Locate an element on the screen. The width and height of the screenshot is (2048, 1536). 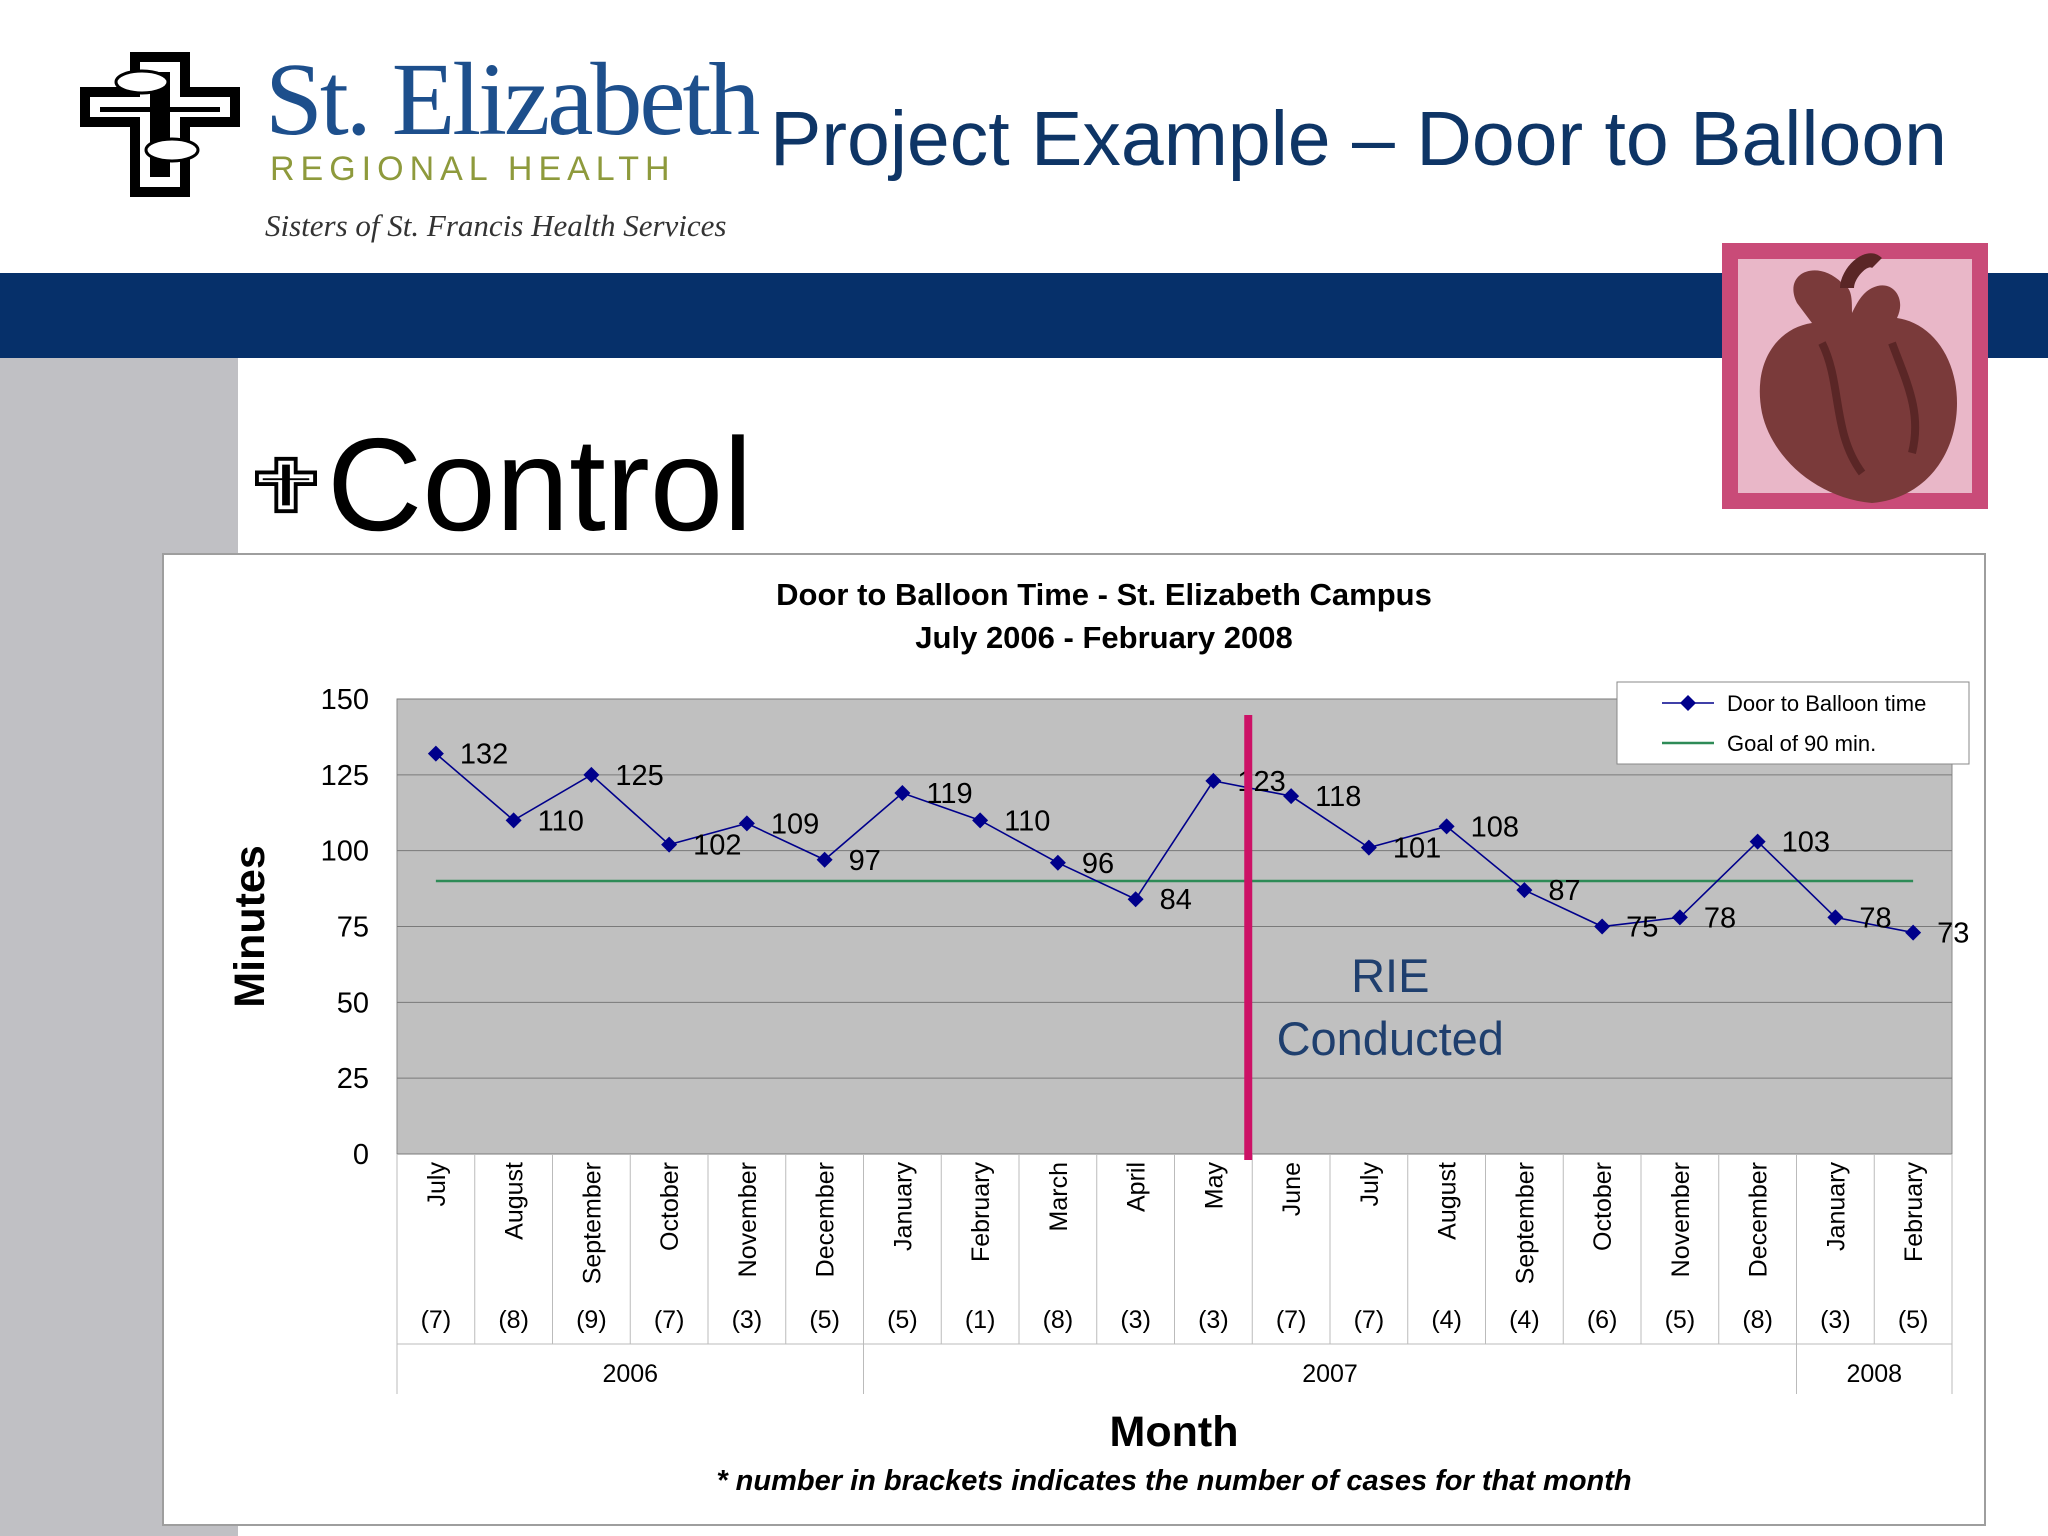
year-label: 2006 is located at coordinates (630, 1374).